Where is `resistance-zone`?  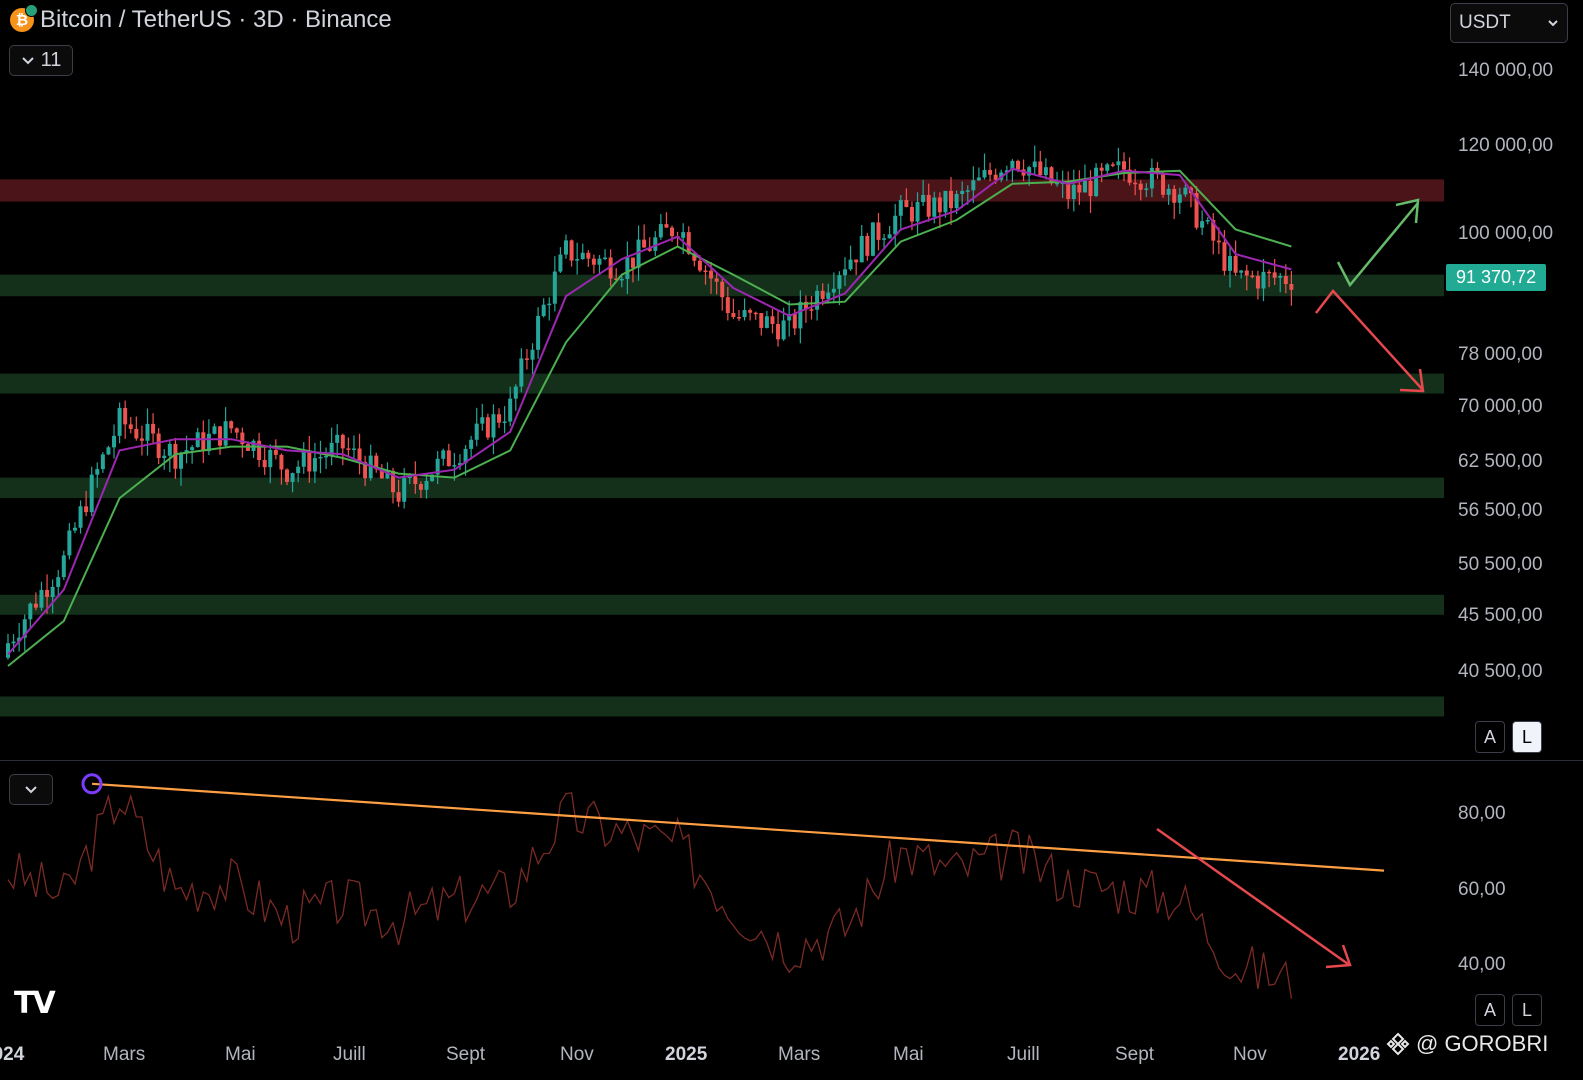 resistance-zone is located at coordinates (722, 190).